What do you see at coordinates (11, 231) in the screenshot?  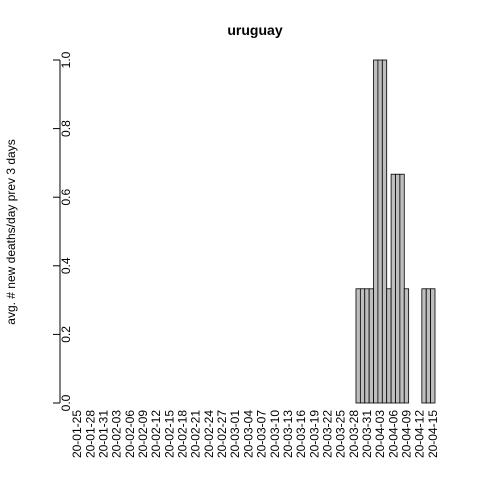 I see `y-axis-label: avg. # new deaths/day prev 3 days` at bounding box center [11, 231].